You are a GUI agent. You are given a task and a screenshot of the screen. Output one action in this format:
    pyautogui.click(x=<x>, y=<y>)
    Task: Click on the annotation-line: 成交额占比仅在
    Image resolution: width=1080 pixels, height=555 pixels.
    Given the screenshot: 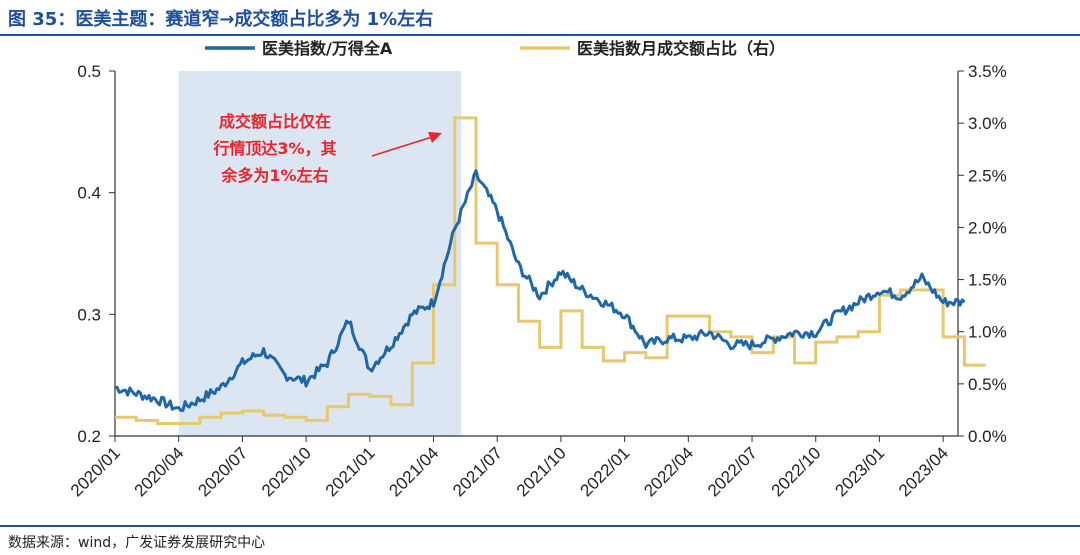 What is the action you would take?
    pyautogui.click(x=275, y=121)
    